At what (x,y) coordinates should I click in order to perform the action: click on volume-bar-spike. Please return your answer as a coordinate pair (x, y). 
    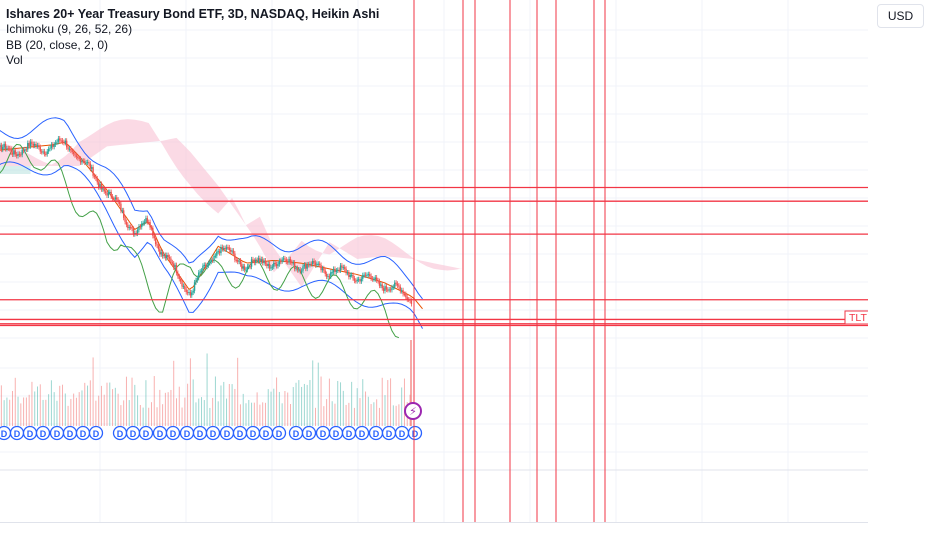
    Looking at the image, I should click on (411, 383).